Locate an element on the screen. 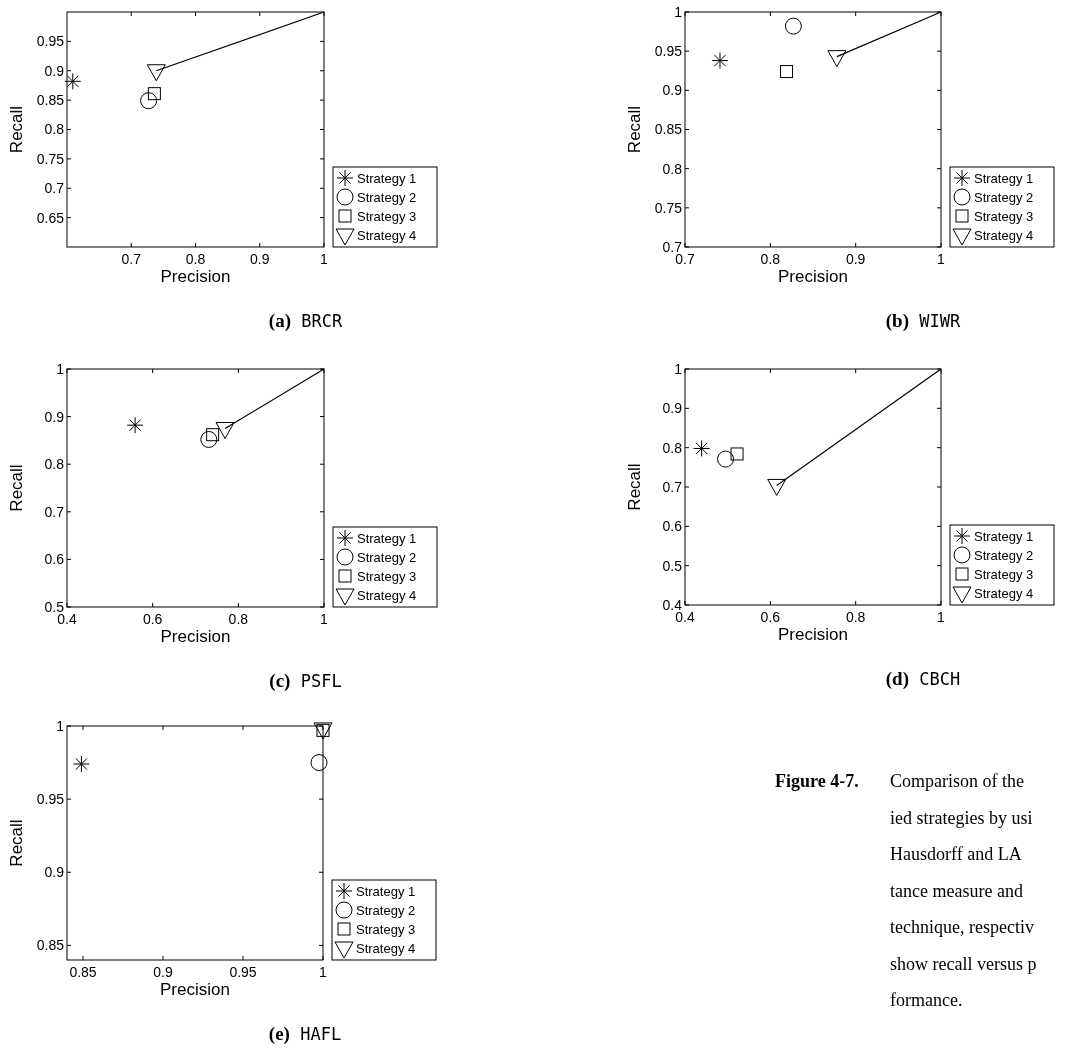 Image resolution: width=1066 pixels, height=1055 pixels. text: (d) CBCH is located at coordinates (923, 679).